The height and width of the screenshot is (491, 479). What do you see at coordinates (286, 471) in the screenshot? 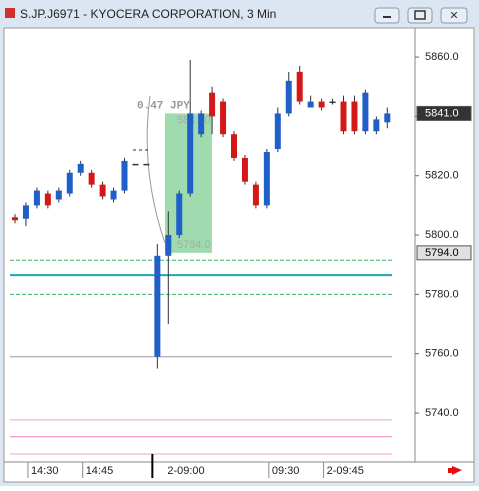
I see `x-tick-label: 09:30` at bounding box center [286, 471].